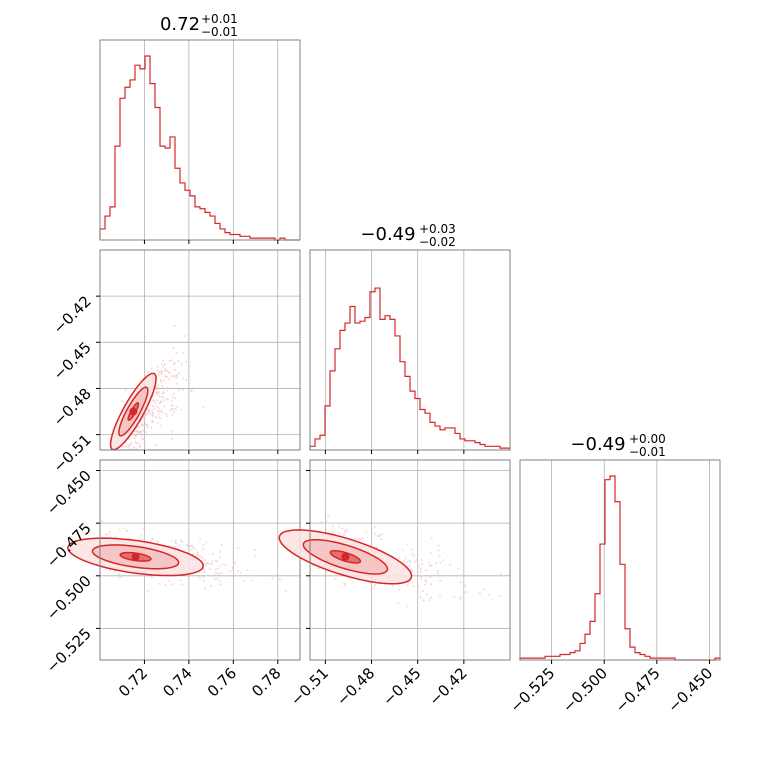 This screenshot has height=760, width=760. I want to click on title-param-0-main: 0.72, so click(180, 24).